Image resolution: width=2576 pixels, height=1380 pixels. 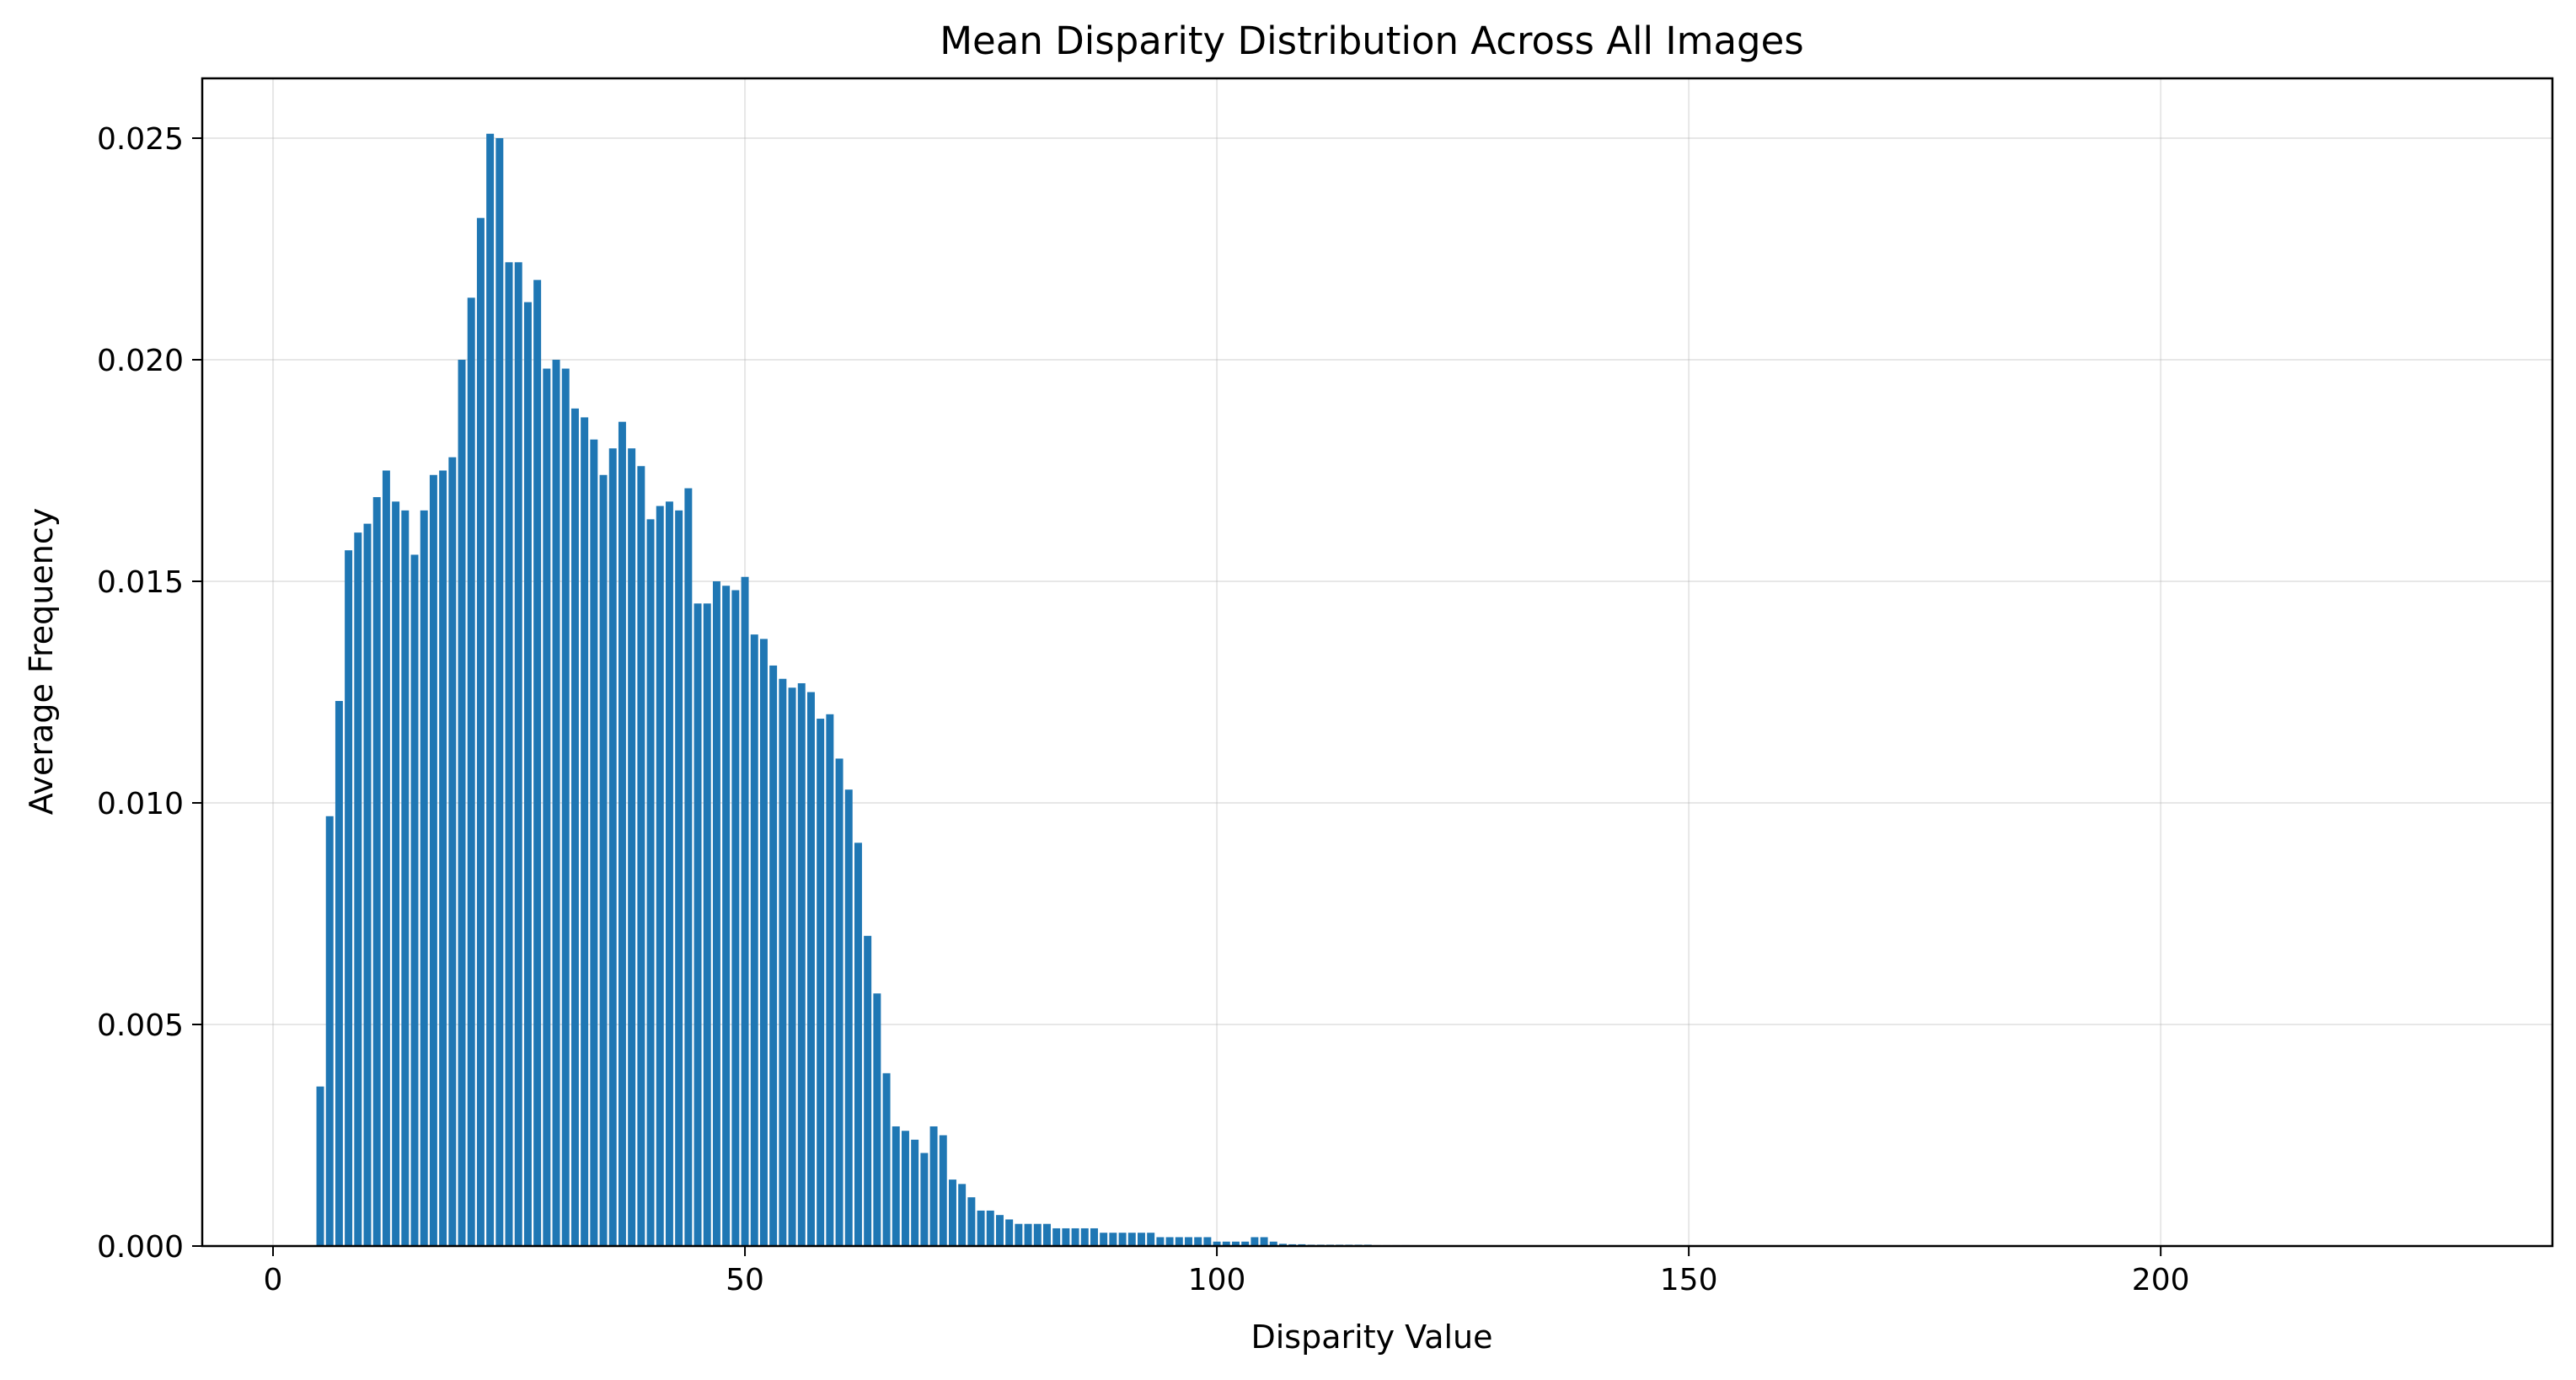 What do you see at coordinates (140, 1025) in the screenshot?
I see `y-tick-label: 0.005` at bounding box center [140, 1025].